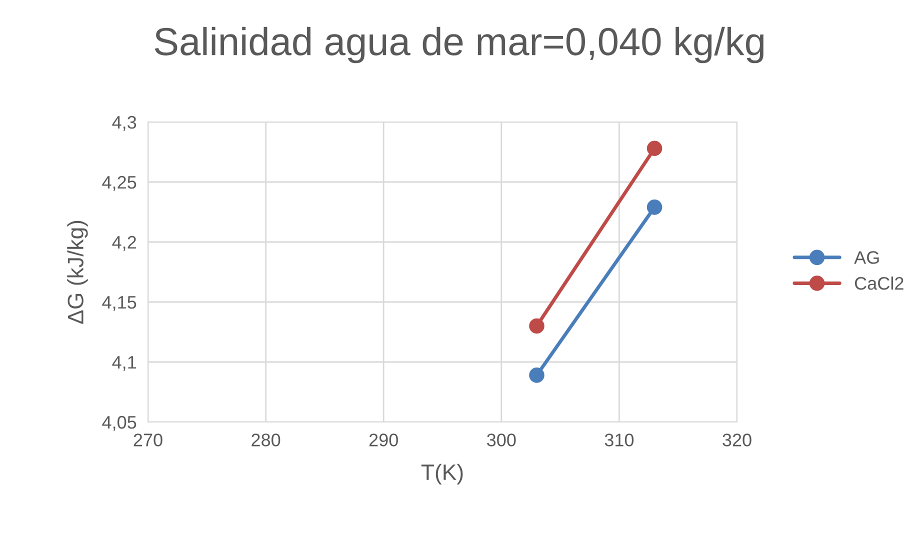  Describe the element at coordinates (124, 123) in the screenshot. I see `y-tick-label: 4,3` at that location.